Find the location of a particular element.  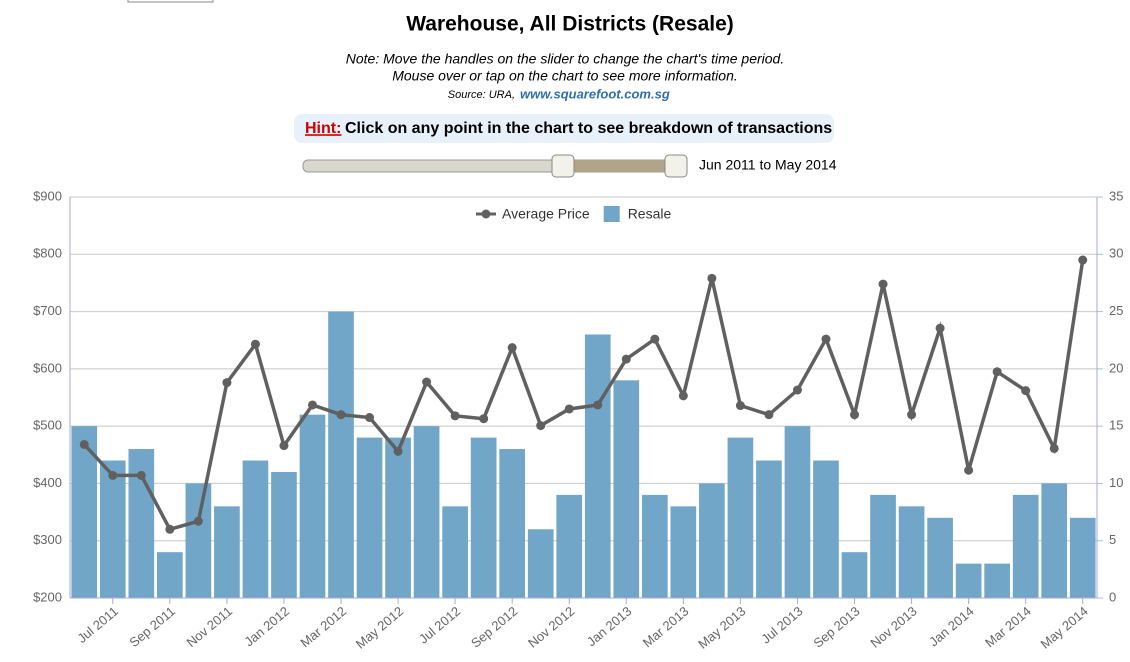

legend-box is located at coordinates (611, 214).